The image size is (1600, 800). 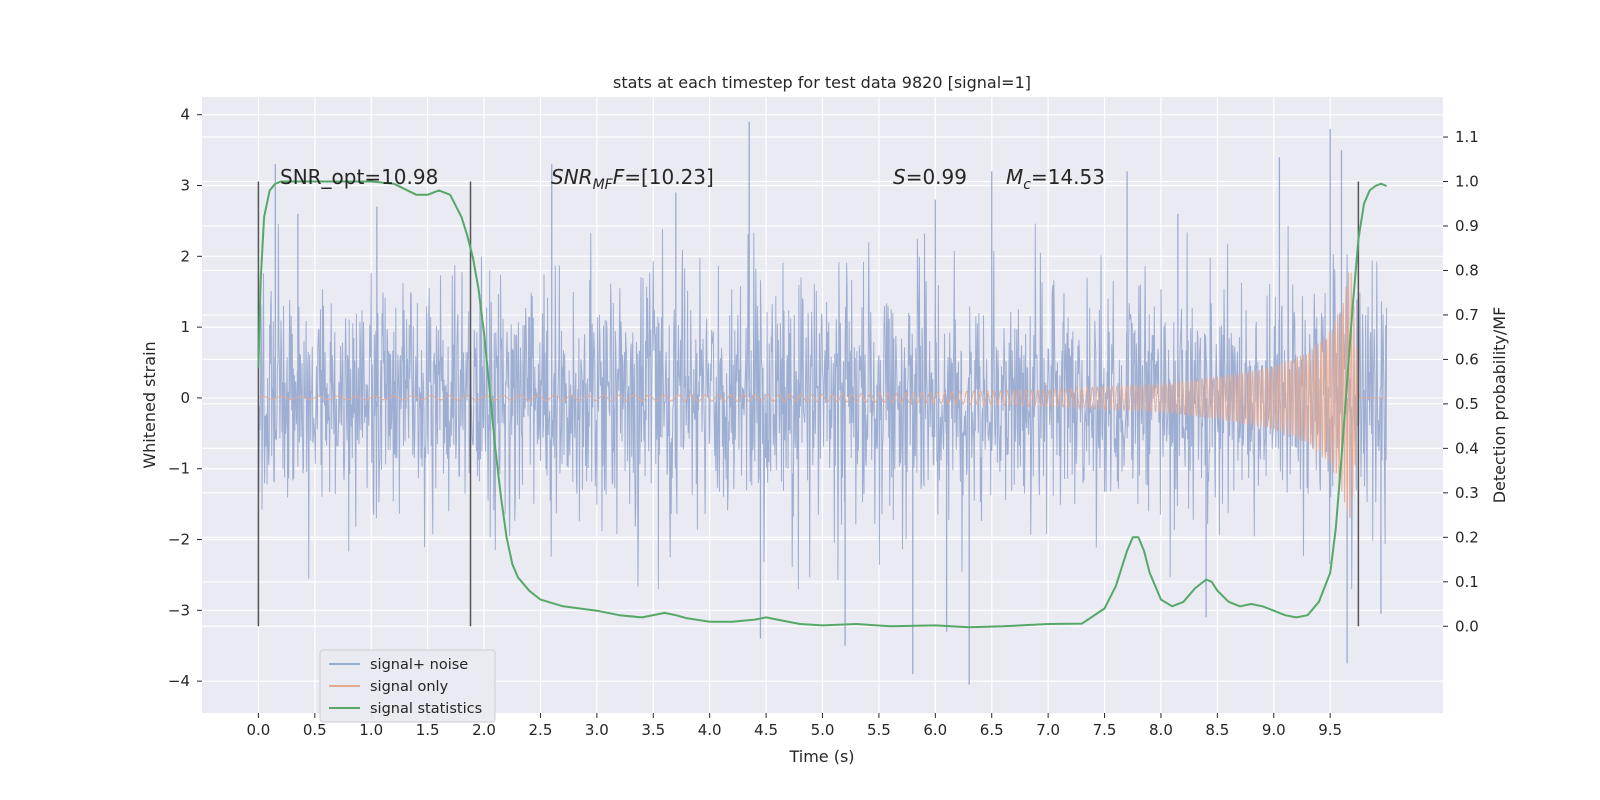 What do you see at coordinates (426, 709) in the screenshot?
I see `legend-label-stats: signal statistics` at bounding box center [426, 709].